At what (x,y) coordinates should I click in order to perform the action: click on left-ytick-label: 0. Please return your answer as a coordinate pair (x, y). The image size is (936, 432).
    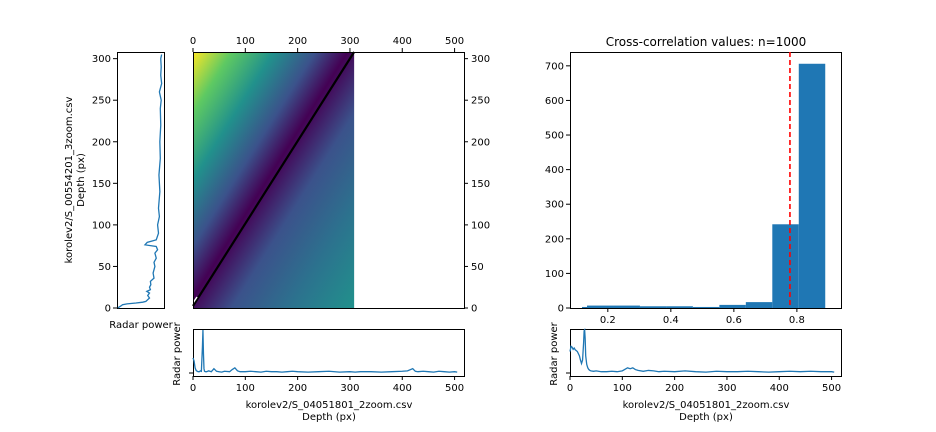
    Looking at the image, I should click on (108, 309).